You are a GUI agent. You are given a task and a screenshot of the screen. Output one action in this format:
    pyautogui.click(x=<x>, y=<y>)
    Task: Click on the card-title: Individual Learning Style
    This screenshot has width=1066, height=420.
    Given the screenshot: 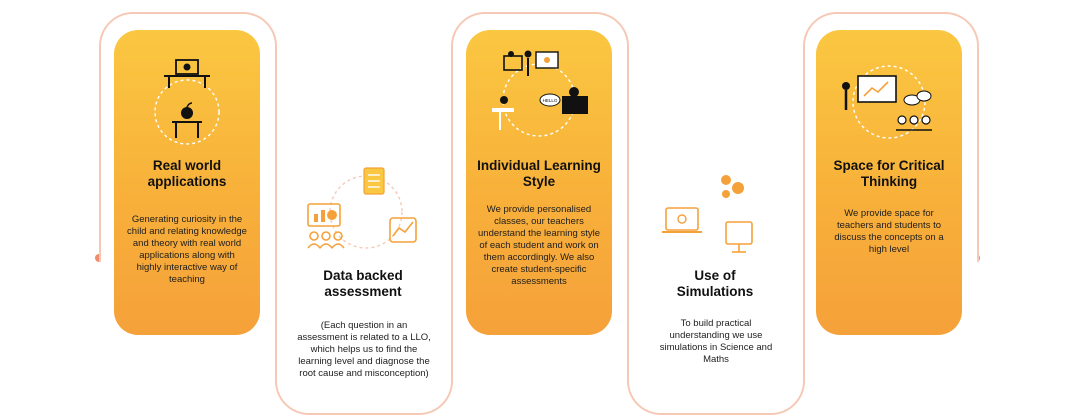 What is the action you would take?
    pyautogui.click(x=539, y=173)
    